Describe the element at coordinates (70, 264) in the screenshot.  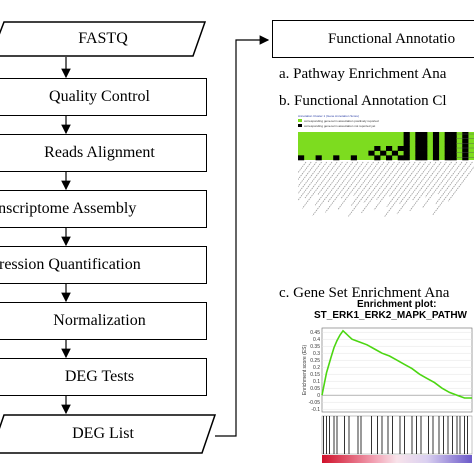
I see `step-label: pression Quantification` at that location.